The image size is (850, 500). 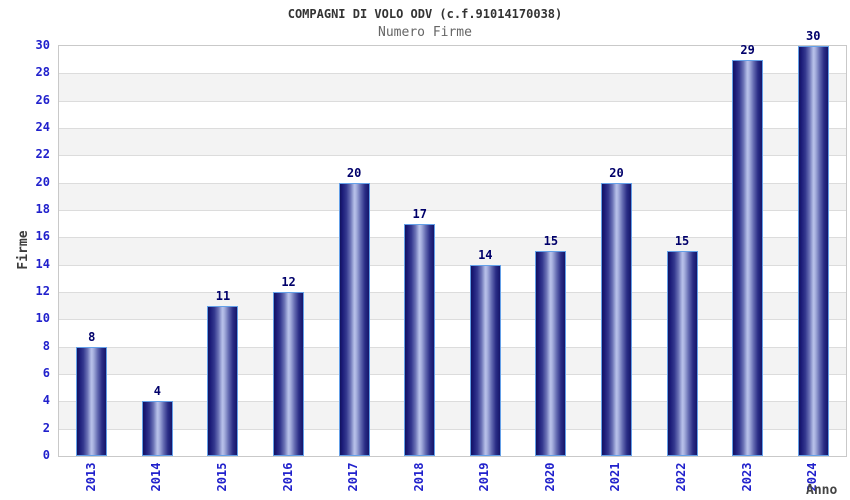 What do you see at coordinates (42, 236) in the screenshot?
I see `y-tick-label: 16` at bounding box center [42, 236].